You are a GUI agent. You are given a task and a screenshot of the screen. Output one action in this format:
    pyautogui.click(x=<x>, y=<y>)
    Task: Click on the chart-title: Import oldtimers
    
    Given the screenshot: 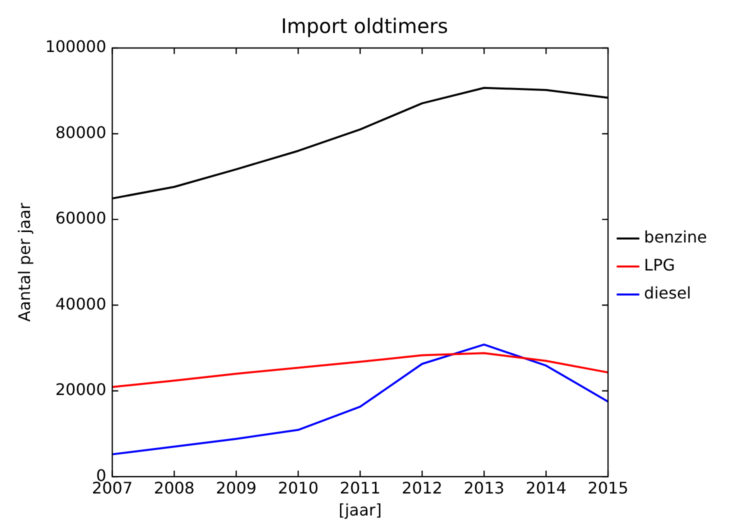 What is the action you would take?
    pyautogui.click(x=364, y=26)
    